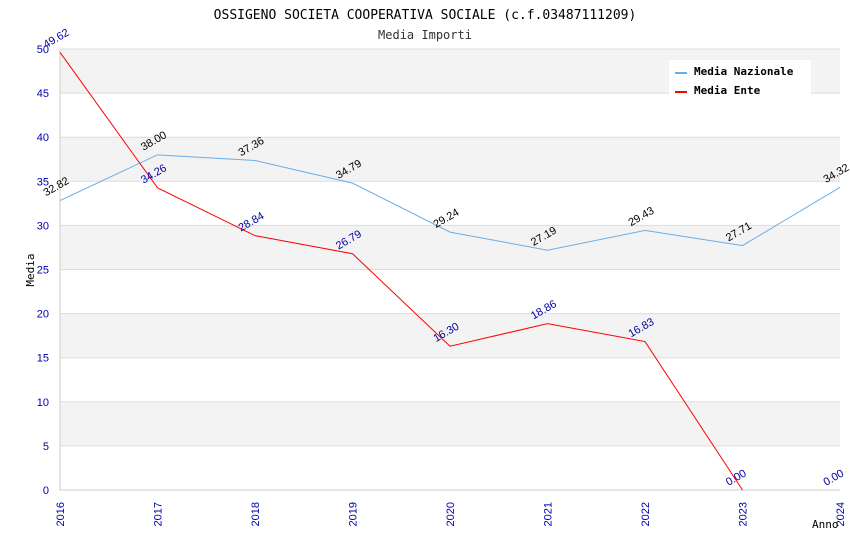 Image resolution: width=850 pixels, height=550 pixels. Describe the element at coordinates (841, 514) in the screenshot. I see `x-tick-label: 2024` at that location.